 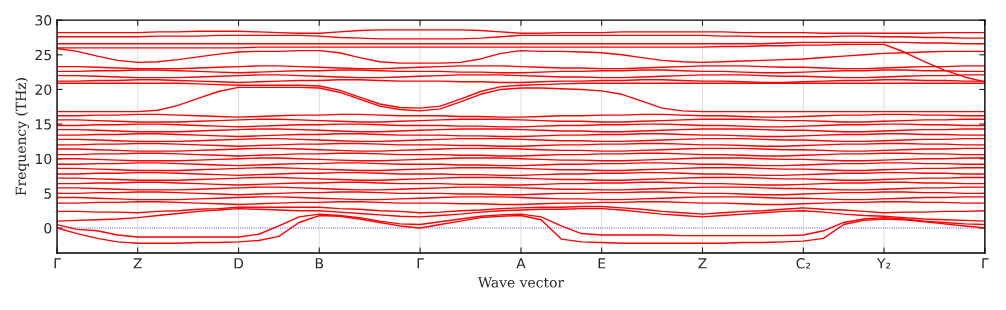 I want to click on x-tick-label: D, so click(x=239, y=263).